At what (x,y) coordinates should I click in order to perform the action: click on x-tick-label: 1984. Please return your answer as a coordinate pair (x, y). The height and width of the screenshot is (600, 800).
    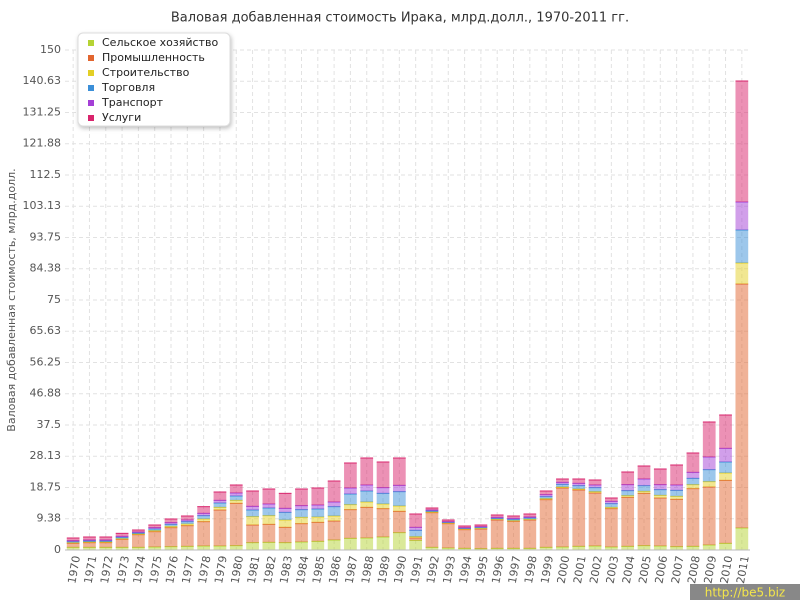
    Looking at the image, I should click on (303, 570).